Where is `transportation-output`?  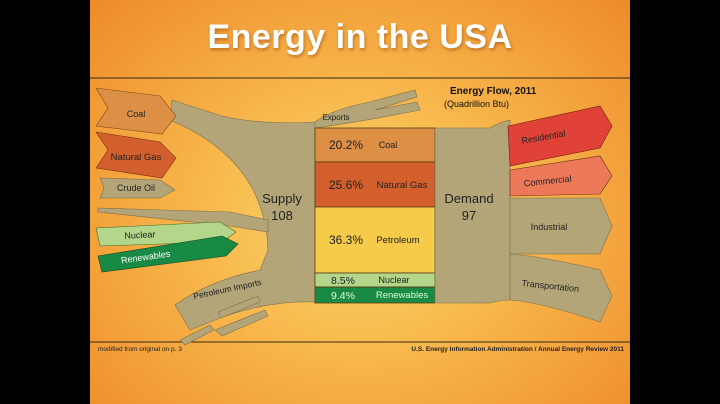 transportation-output is located at coordinates (561, 288).